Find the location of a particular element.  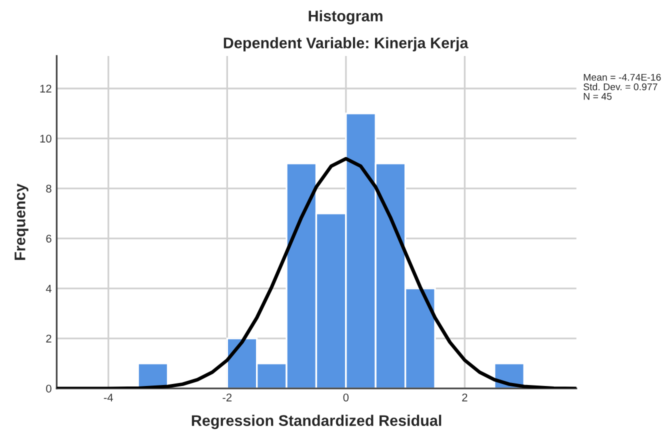

x-tick-label: 0 is located at coordinates (346, 398).